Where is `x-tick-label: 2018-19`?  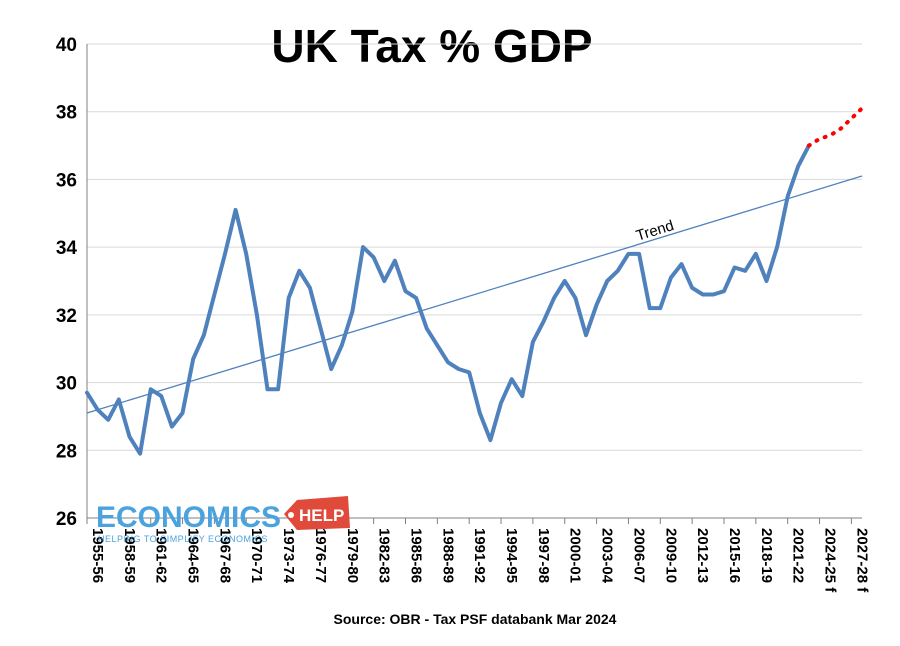
x-tick-label: 2018-19 is located at coordinates (766, 555).